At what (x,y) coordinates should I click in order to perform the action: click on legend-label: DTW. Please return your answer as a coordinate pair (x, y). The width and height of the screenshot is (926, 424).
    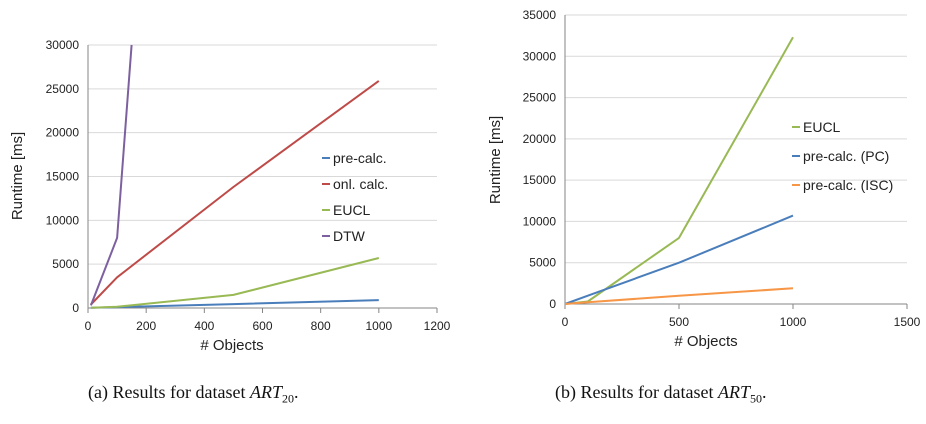
    Looking at the image, I should click on (349, 236).